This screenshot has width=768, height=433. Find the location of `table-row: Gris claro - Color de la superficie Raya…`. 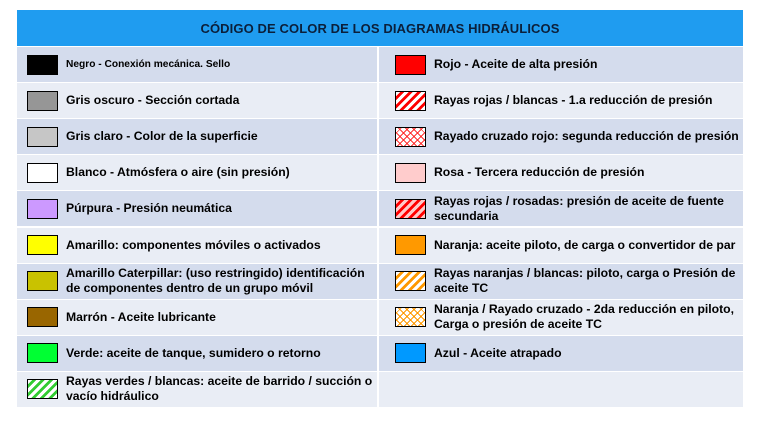

table-row: Gris claro - Color de la superficie Raya… is located at coordinates (380, 137).